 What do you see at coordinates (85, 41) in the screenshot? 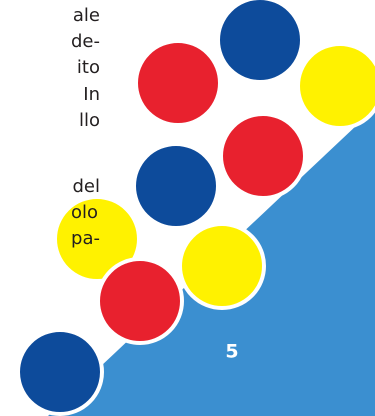
I see `body-text-line: de-` at bounding box center [85, 41].